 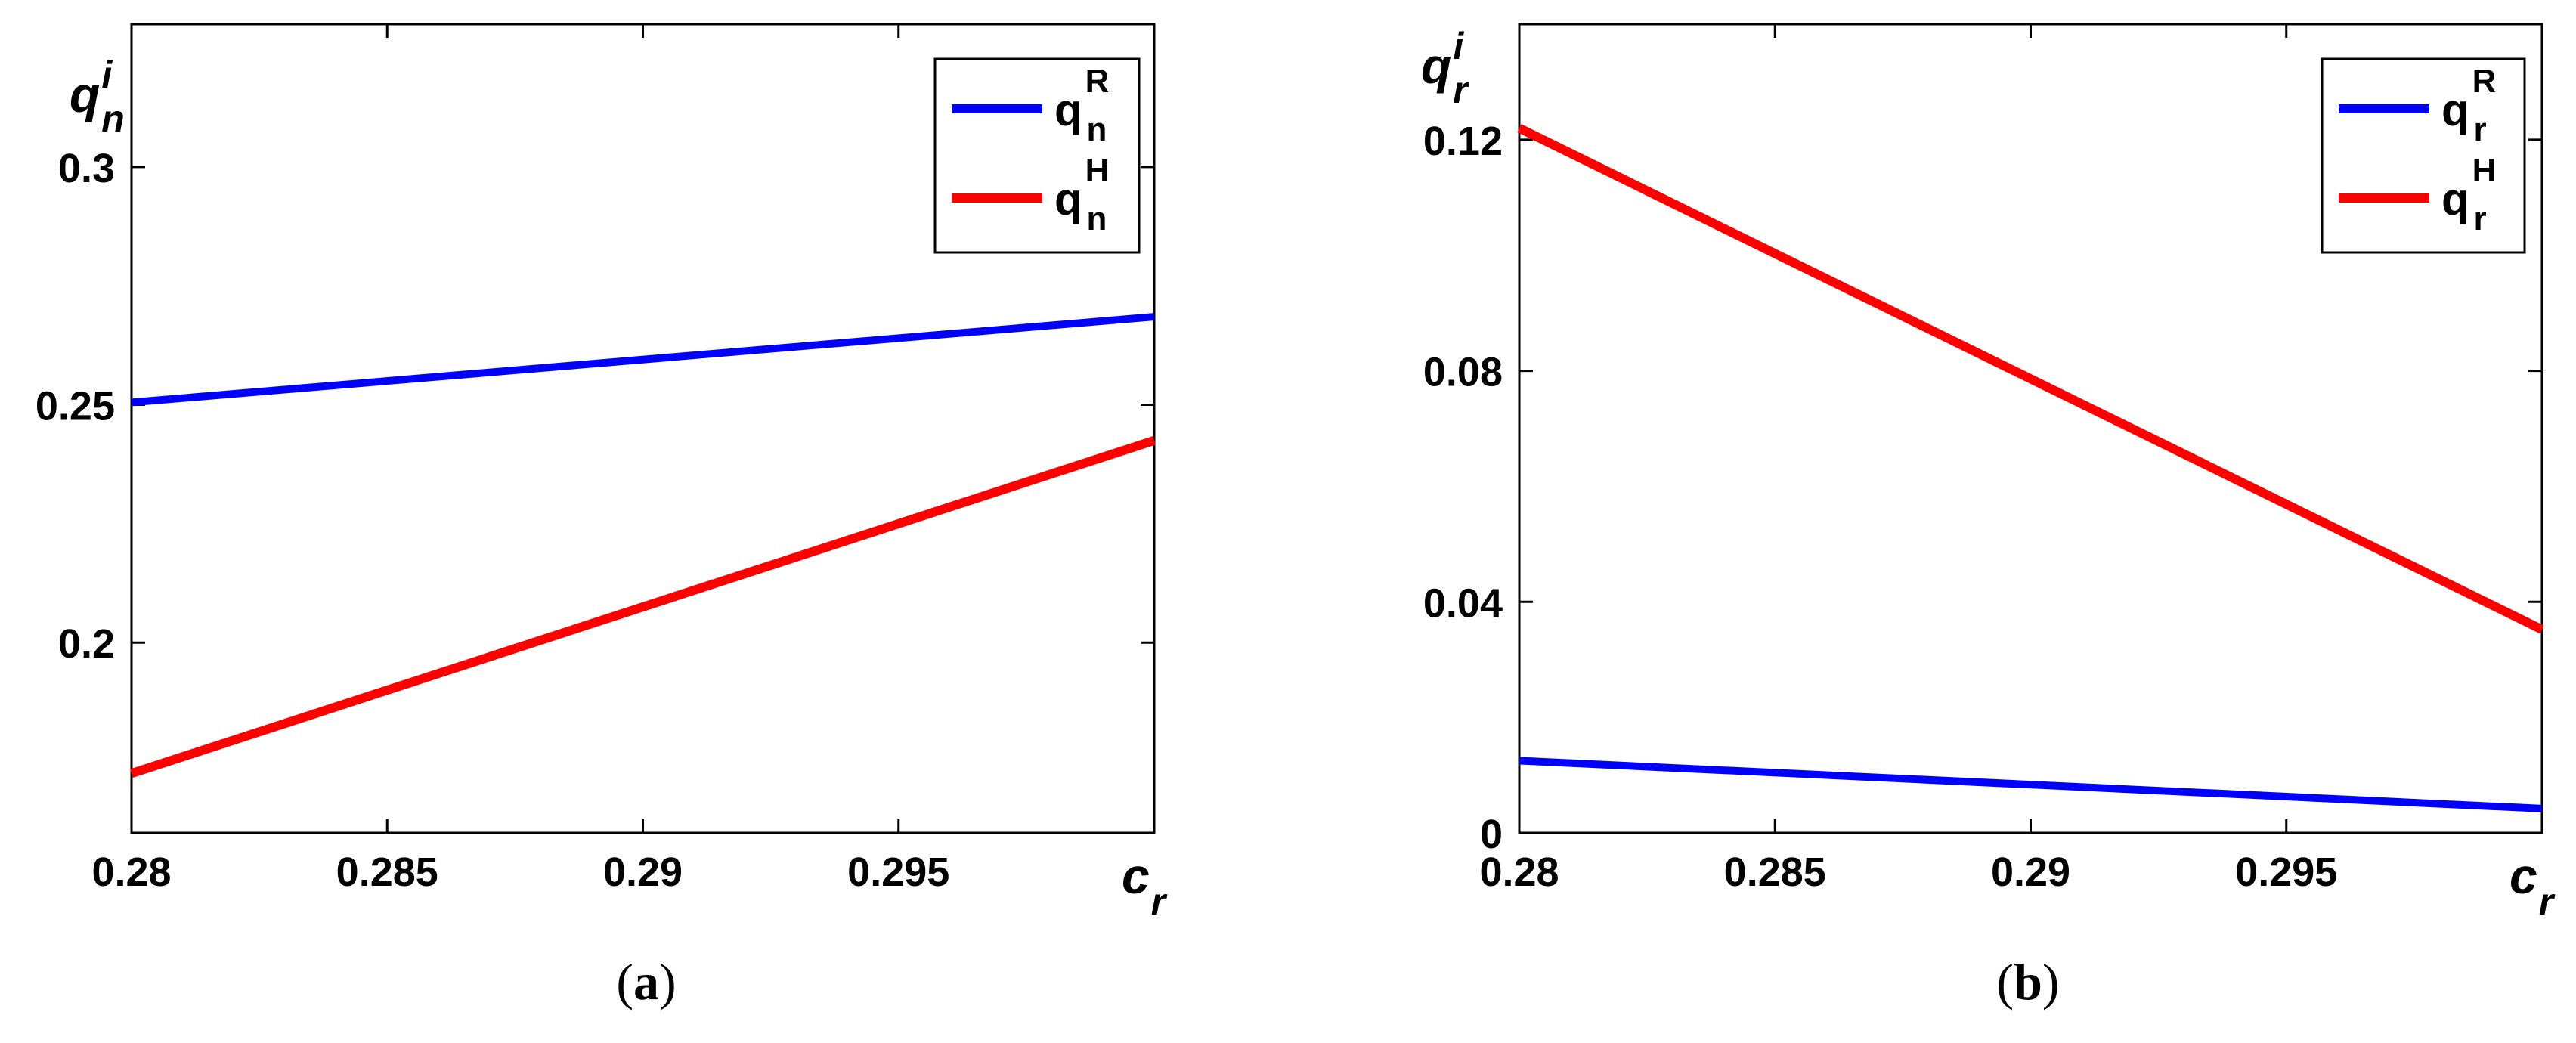 What do you see at coordinates (1491, 834) in the screenshot?
I see `y-tick-label: 0` at bounding box center [1491, 834].